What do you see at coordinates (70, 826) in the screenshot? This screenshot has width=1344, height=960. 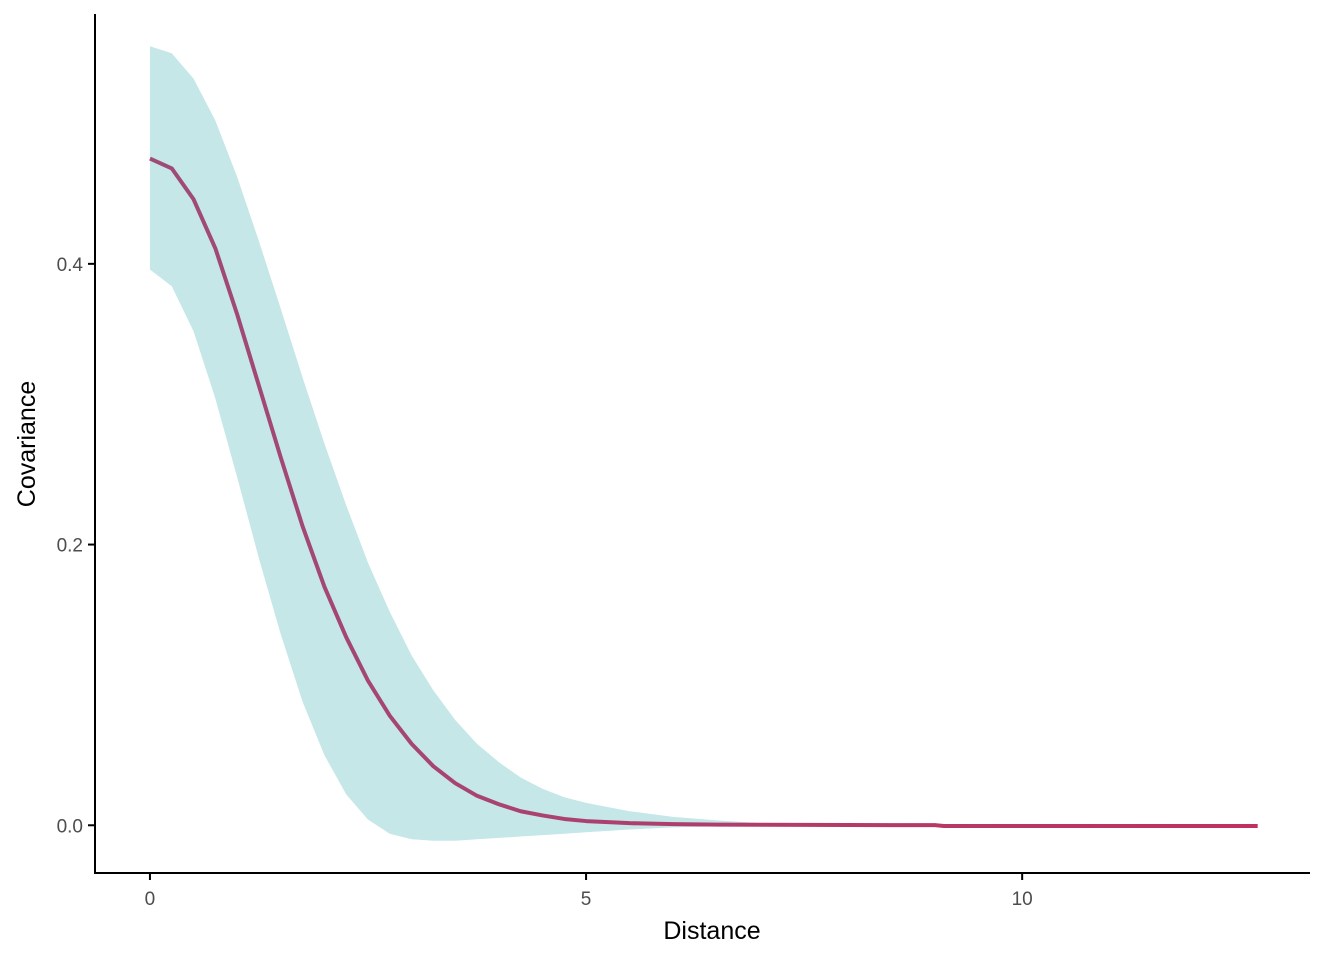 I see `y-tick-label: 0.0` at bounding box center [70, 826].